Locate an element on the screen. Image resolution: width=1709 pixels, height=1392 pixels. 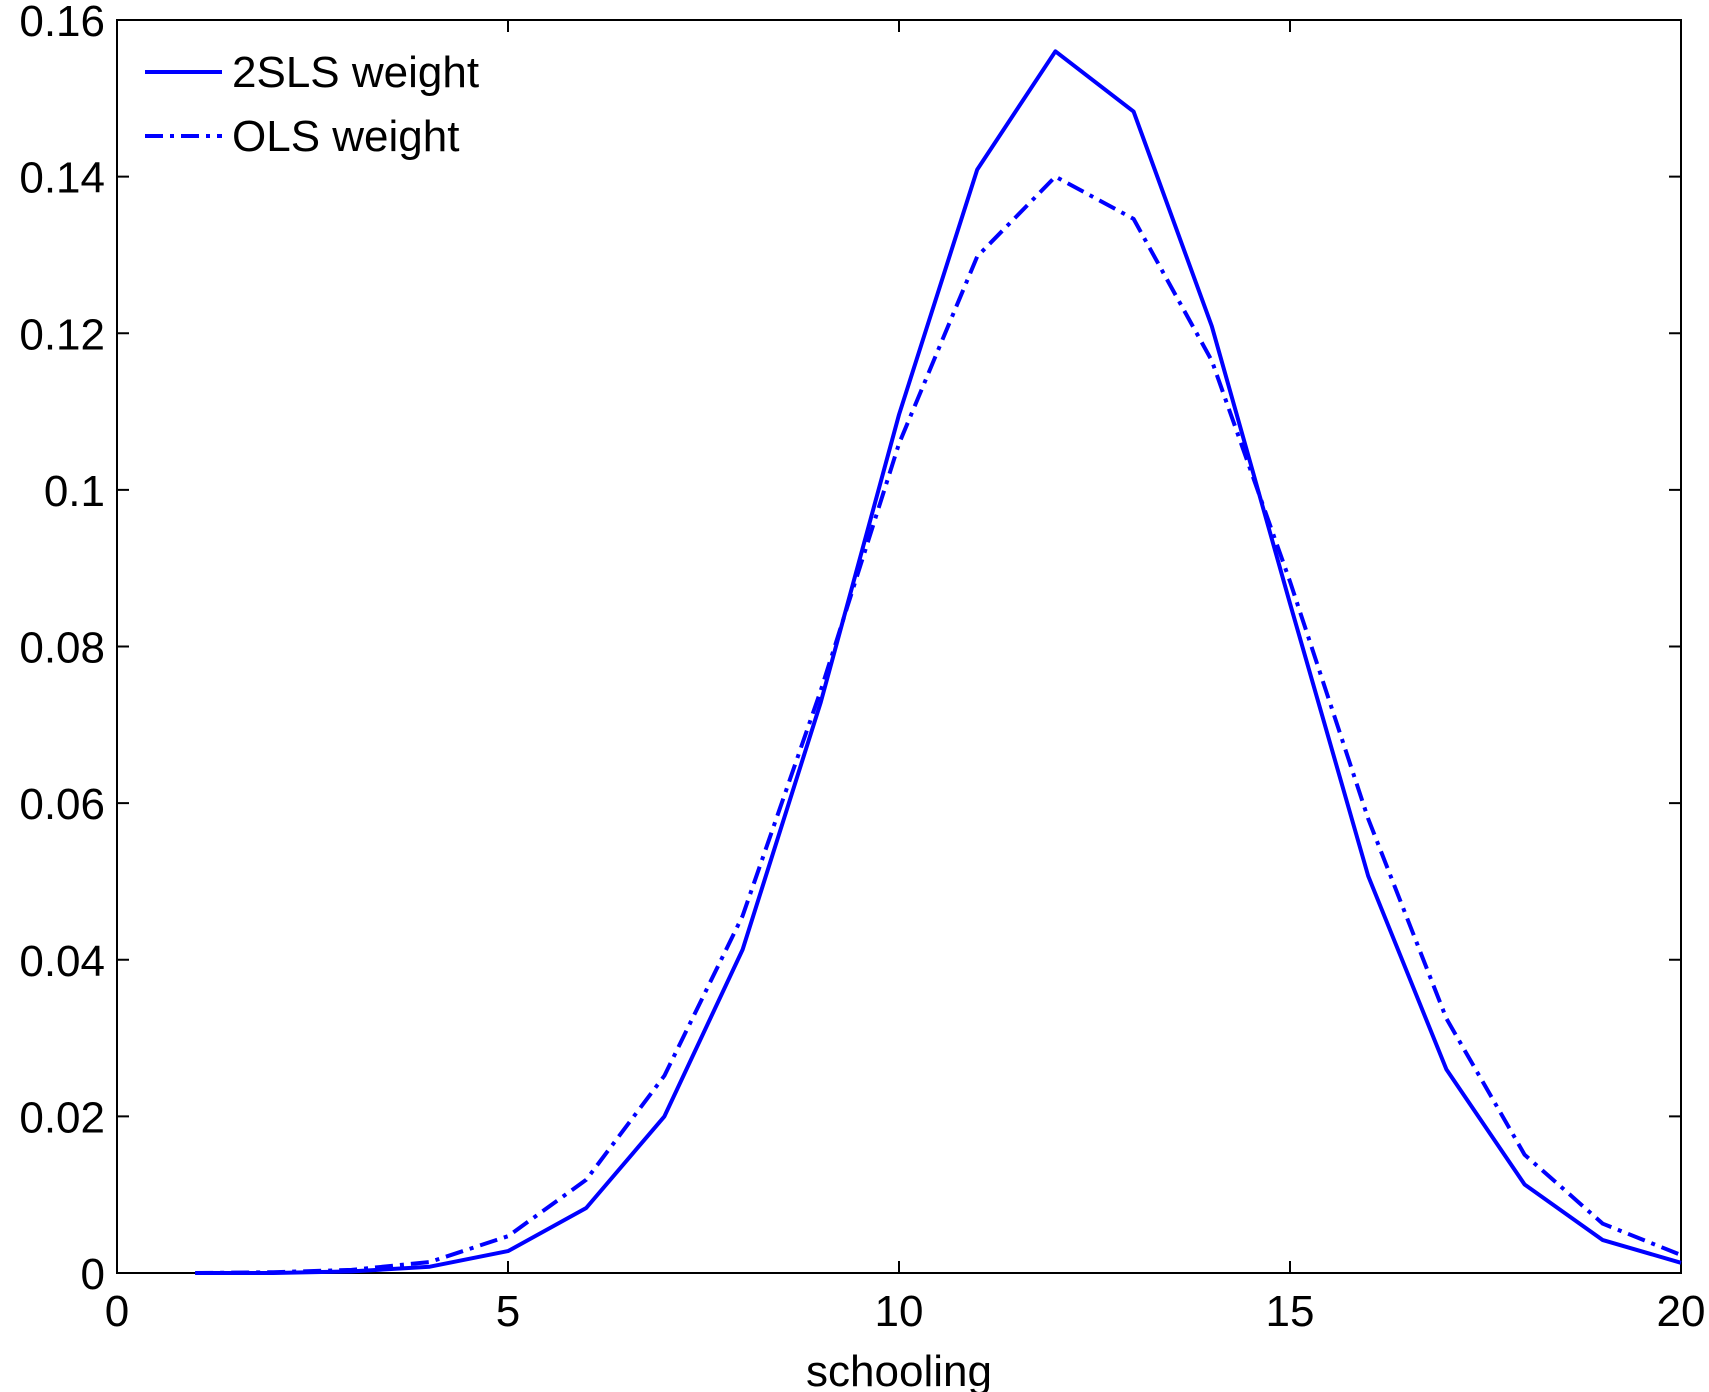
x-tick-label: 0 is located at coordinates (117, 1311).